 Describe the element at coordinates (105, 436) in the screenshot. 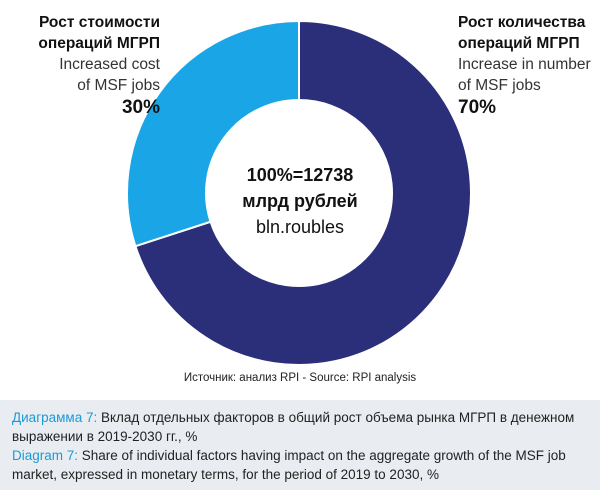

I see `caption-ru-line2: выражении в 2019-2030 гг., %` at that location.